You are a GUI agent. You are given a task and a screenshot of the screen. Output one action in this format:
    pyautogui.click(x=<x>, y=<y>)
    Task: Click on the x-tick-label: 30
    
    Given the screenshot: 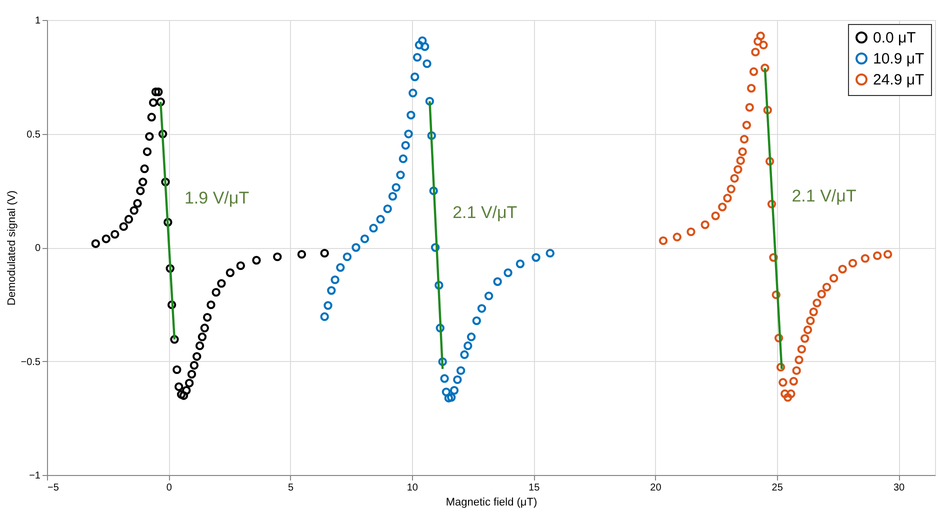 What is the action you would take?
    pyautogui.click(x=899, y=488)
    